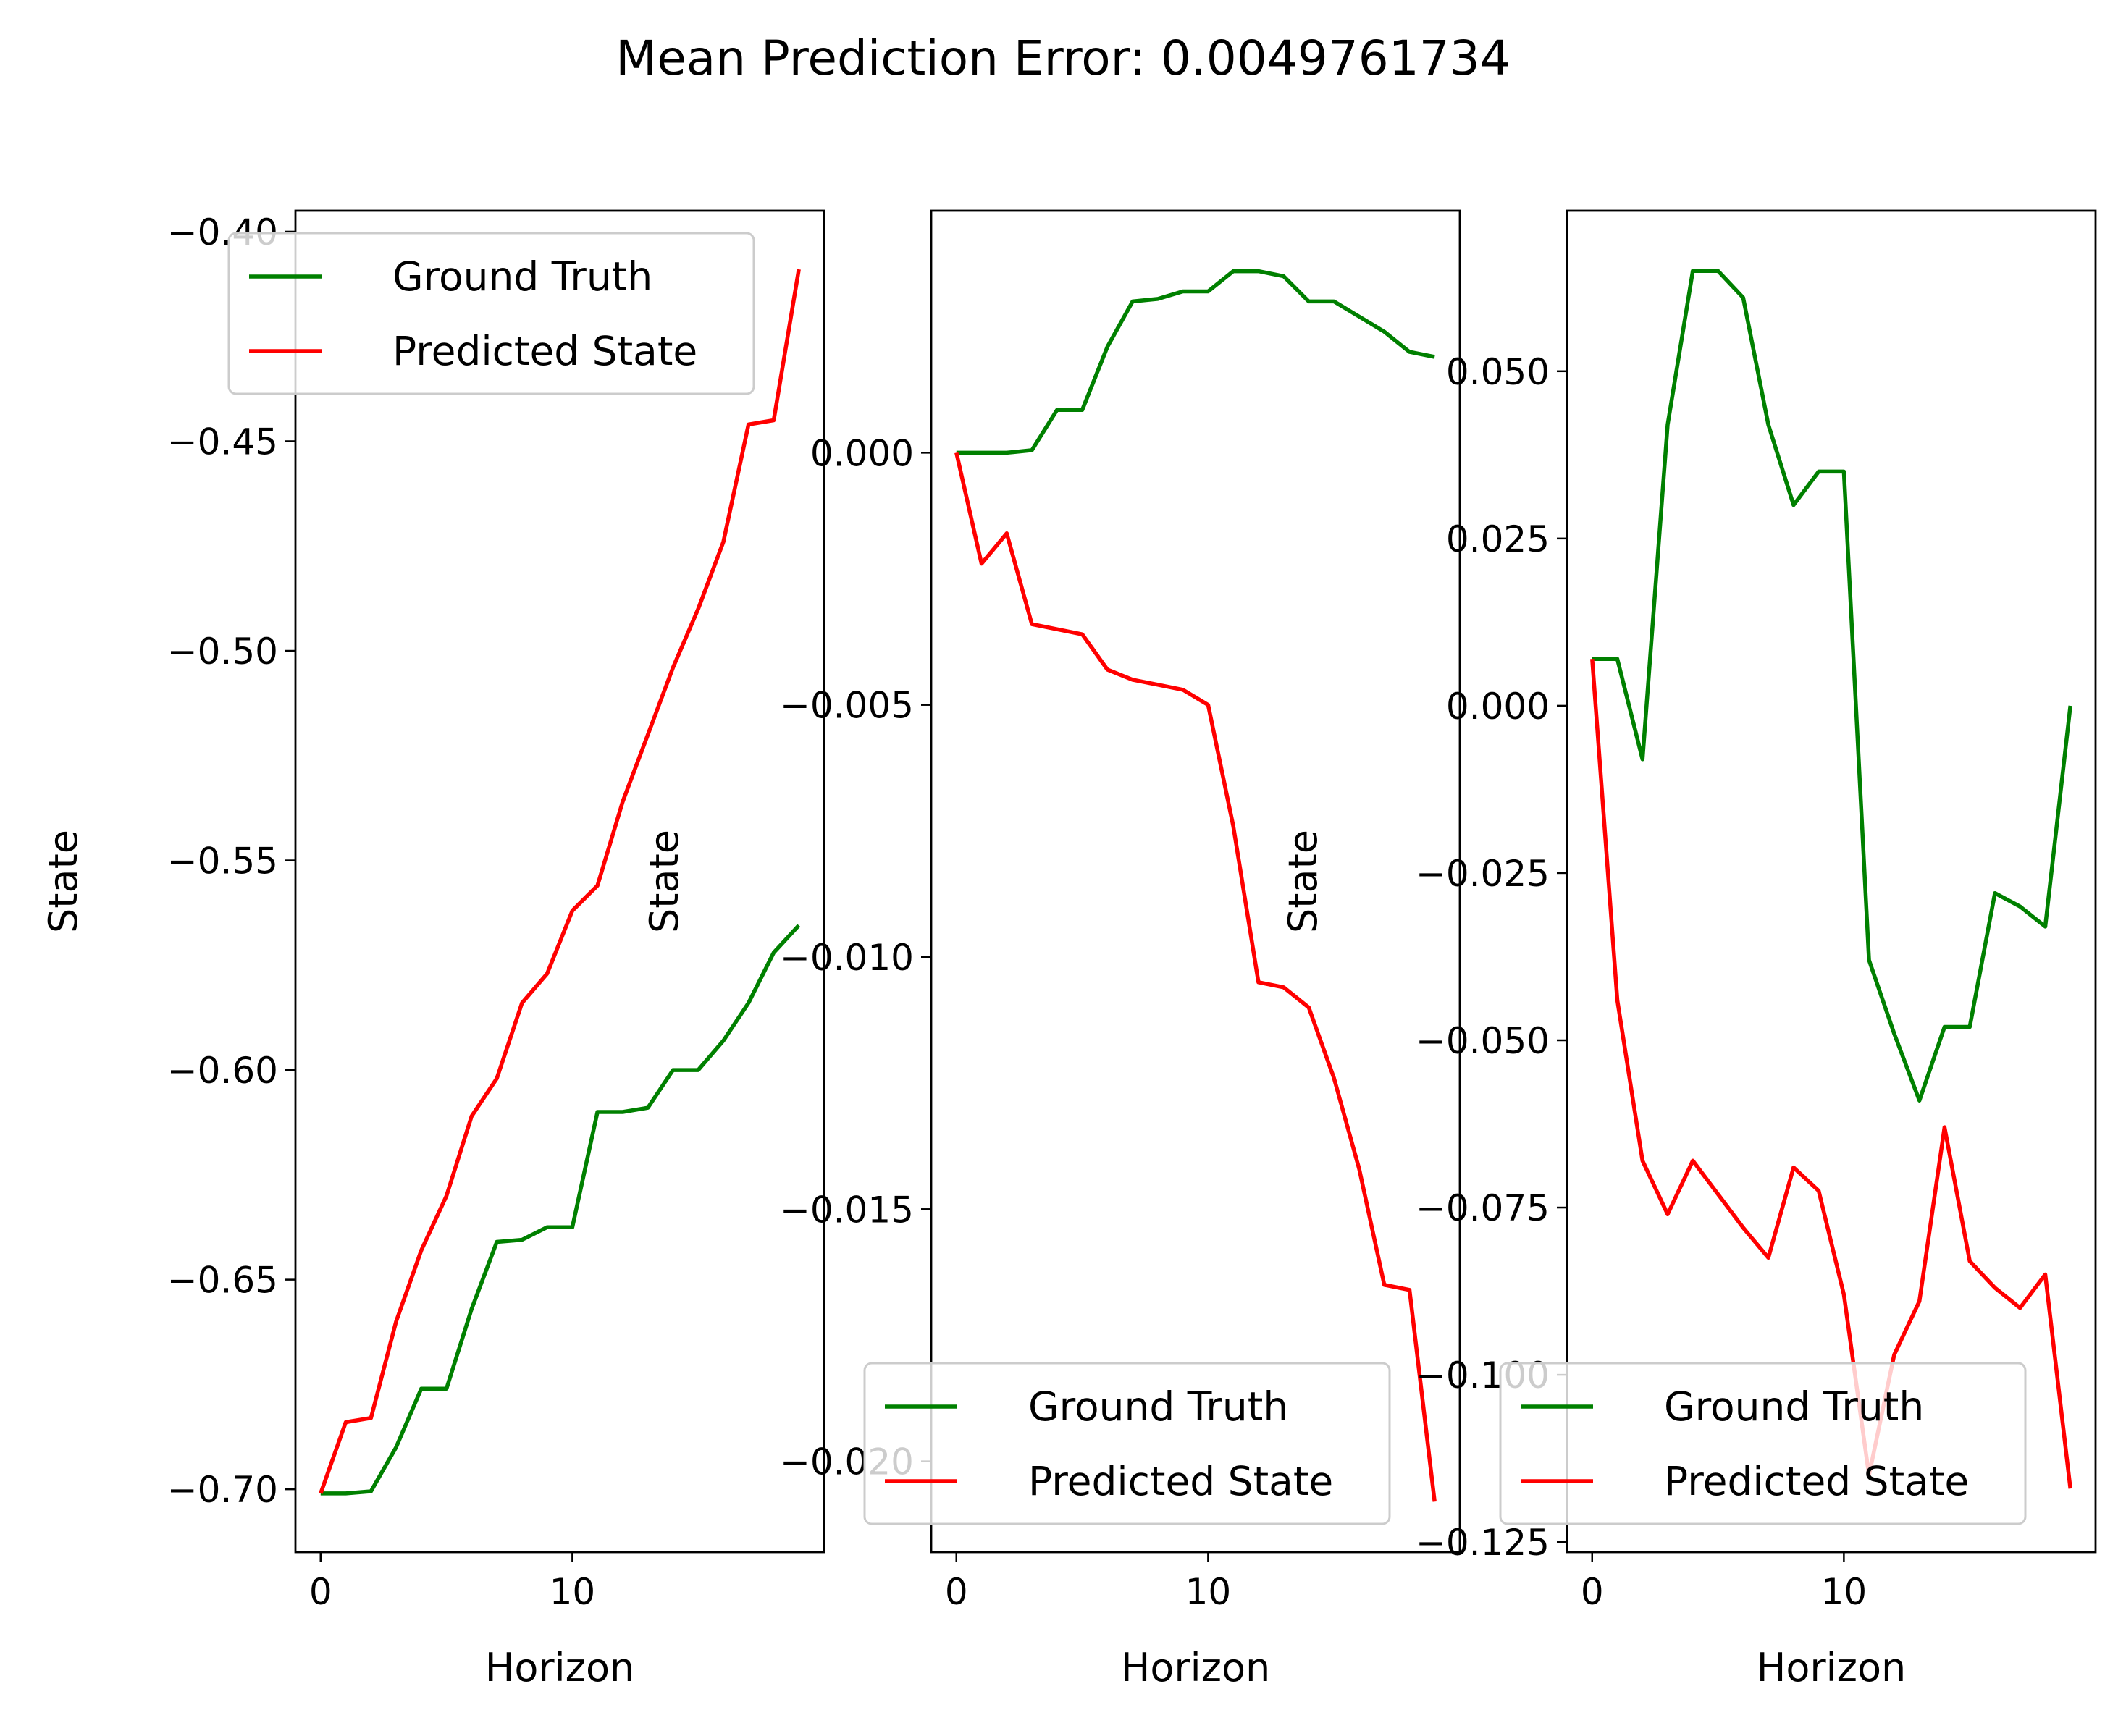  What do you see at coordinates (1483, 1543) in the screenshot?
I see `y-tick-label: −0.125` at bounding box center [1483, 1543].